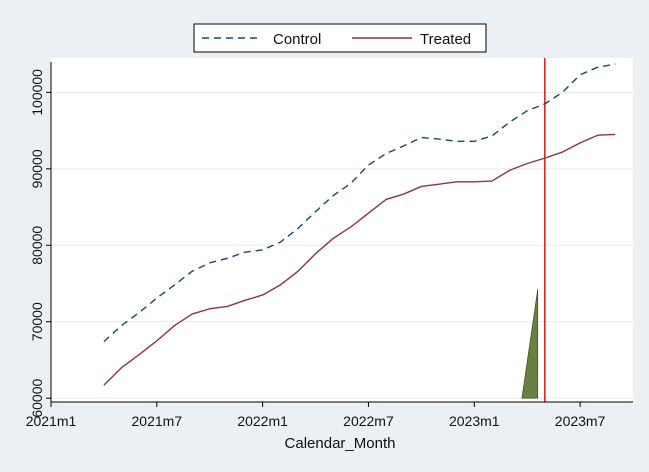  Describe the element at coordinates (368, 421) in the screenshot. I see `x-tick-label-3: 2022m7` at that location.